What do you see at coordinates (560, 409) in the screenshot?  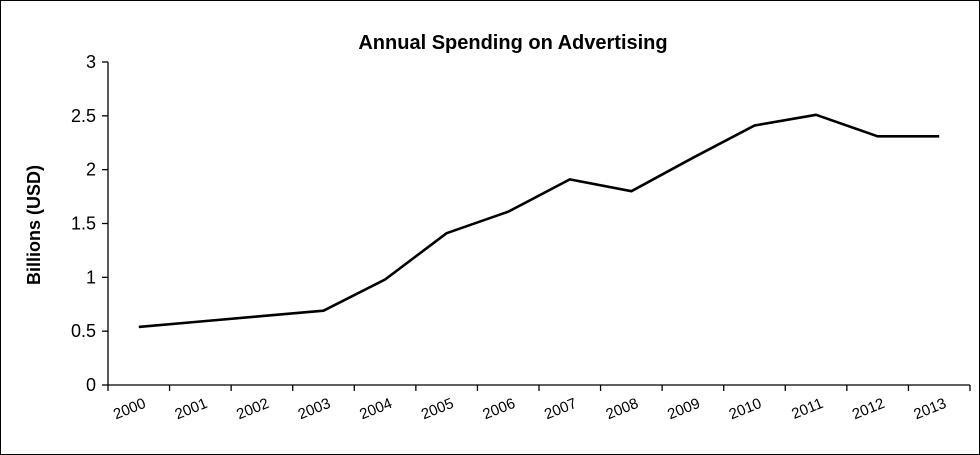 I see `x-tick-label: 2007` at bounding box center [560, 409].